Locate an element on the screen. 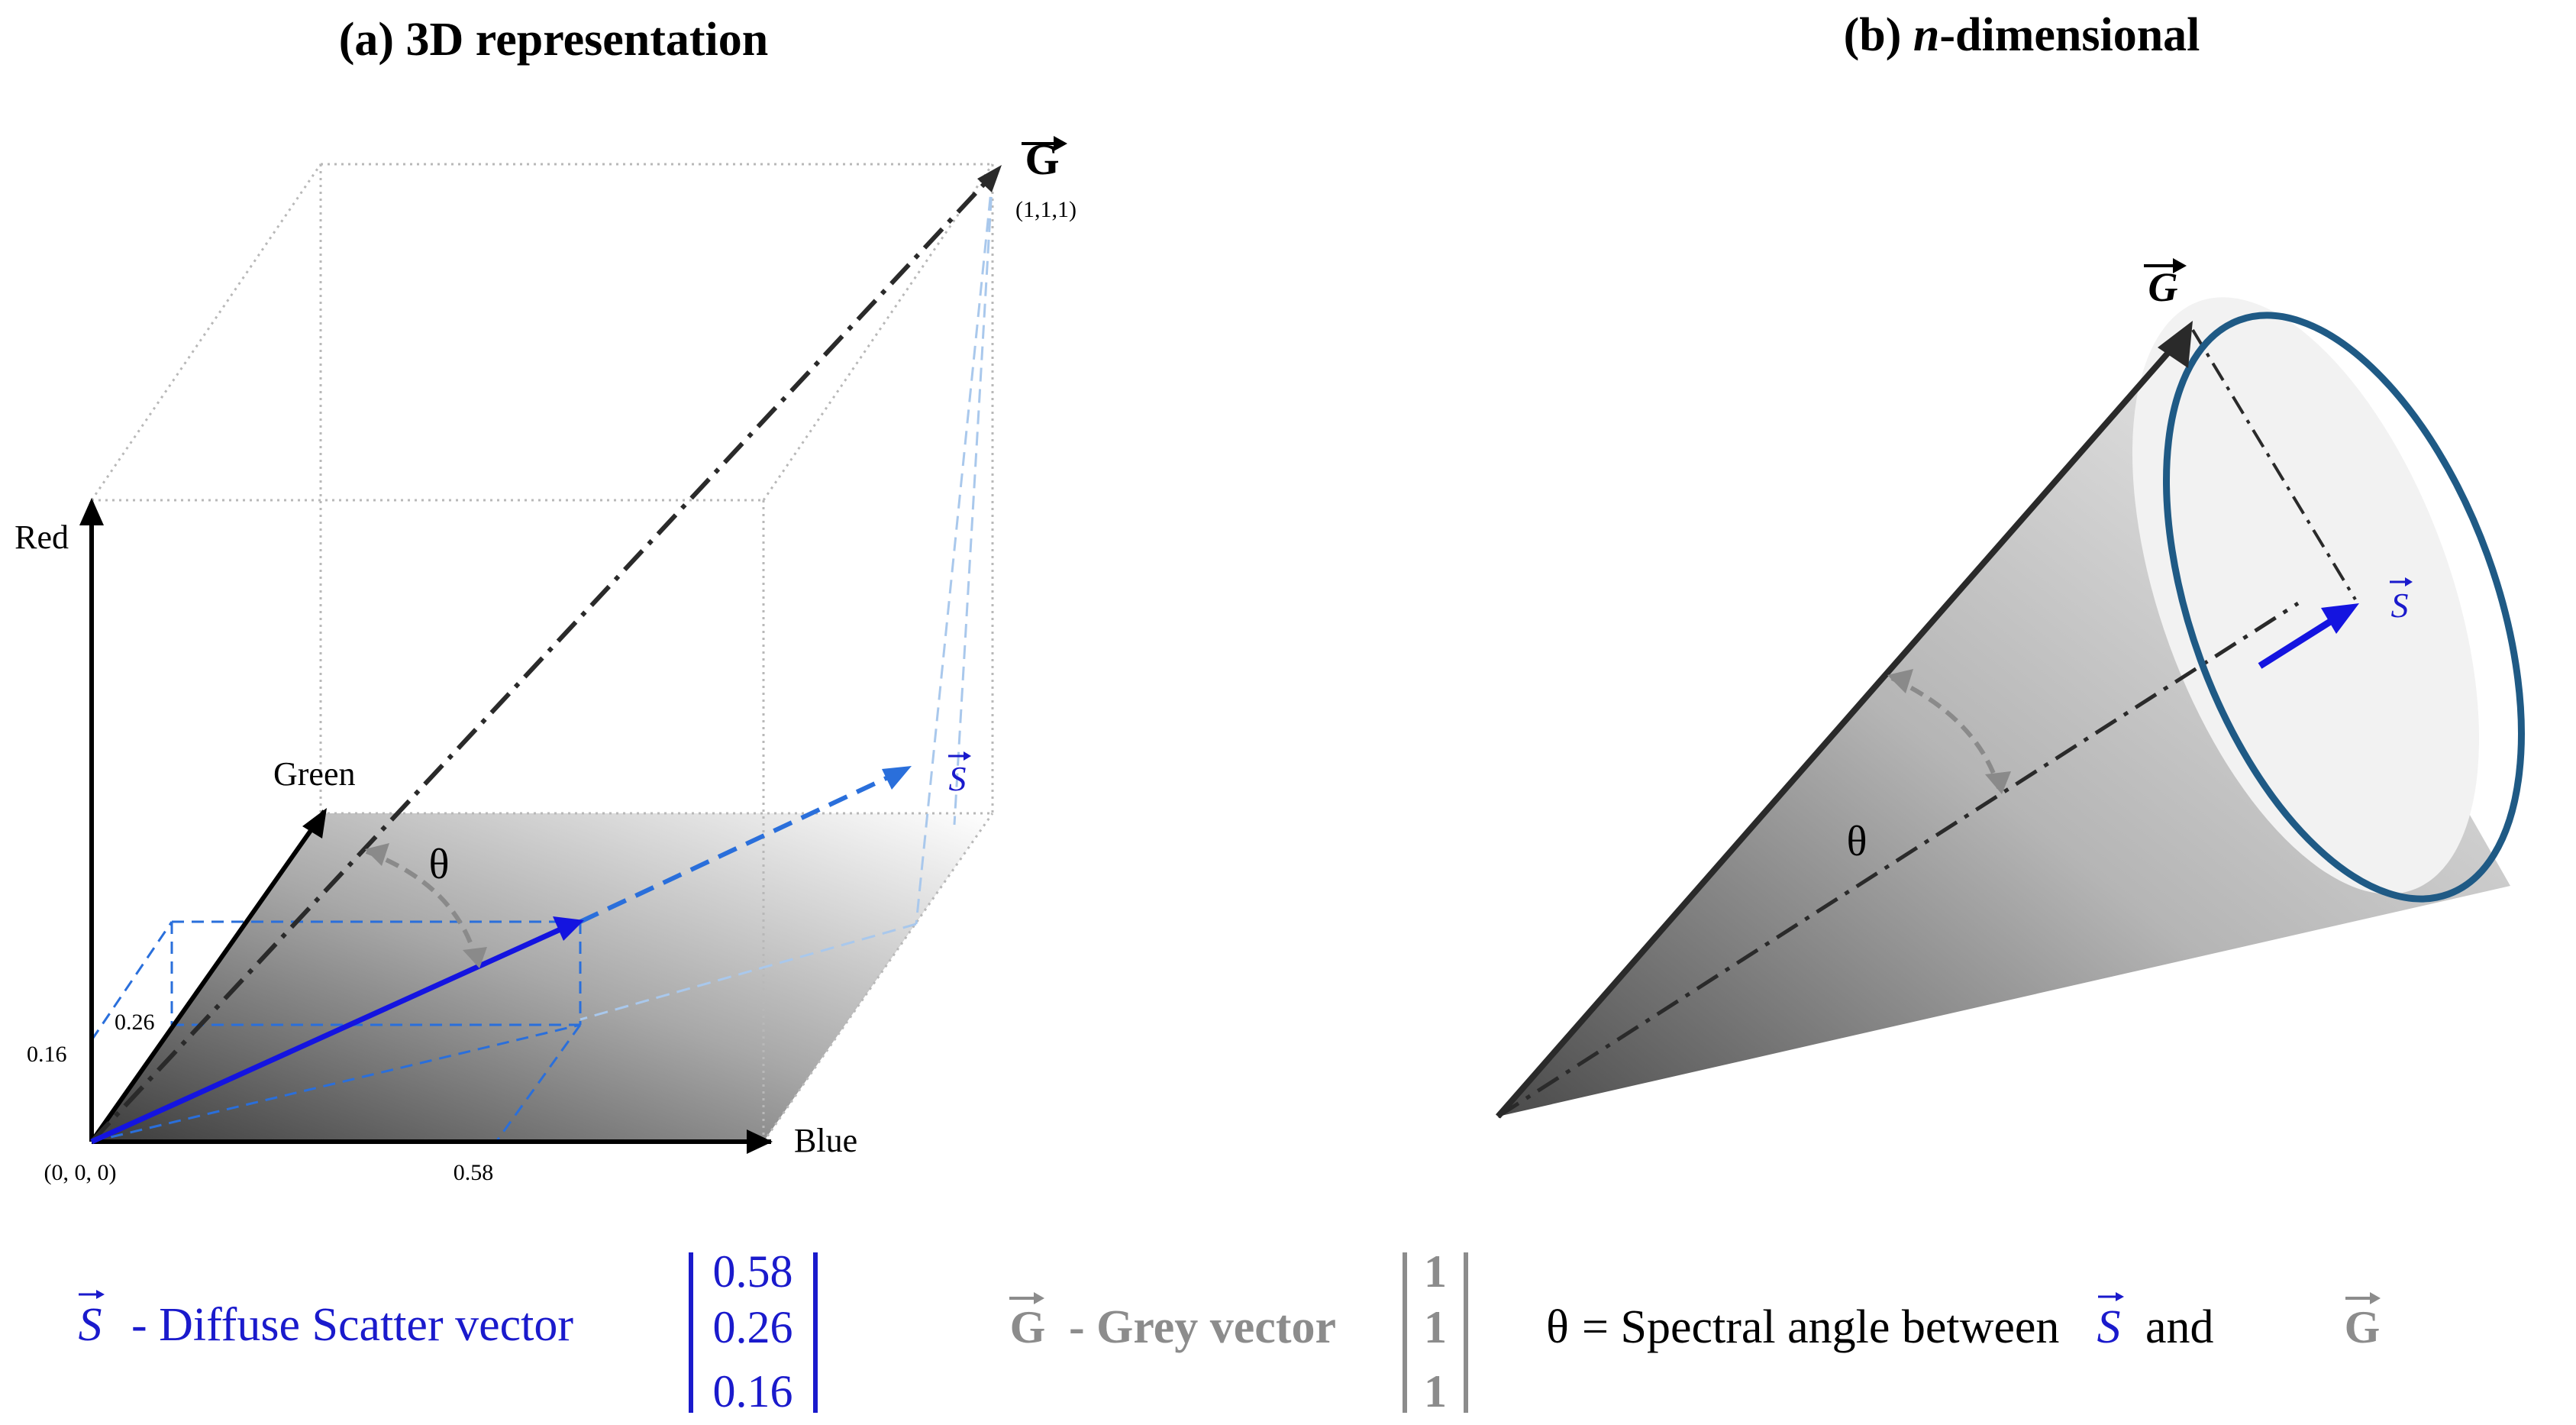 The height and width of the screenshot is (1425, 2576). tick-green: 0.26 is located at coordinates (135, 1022).